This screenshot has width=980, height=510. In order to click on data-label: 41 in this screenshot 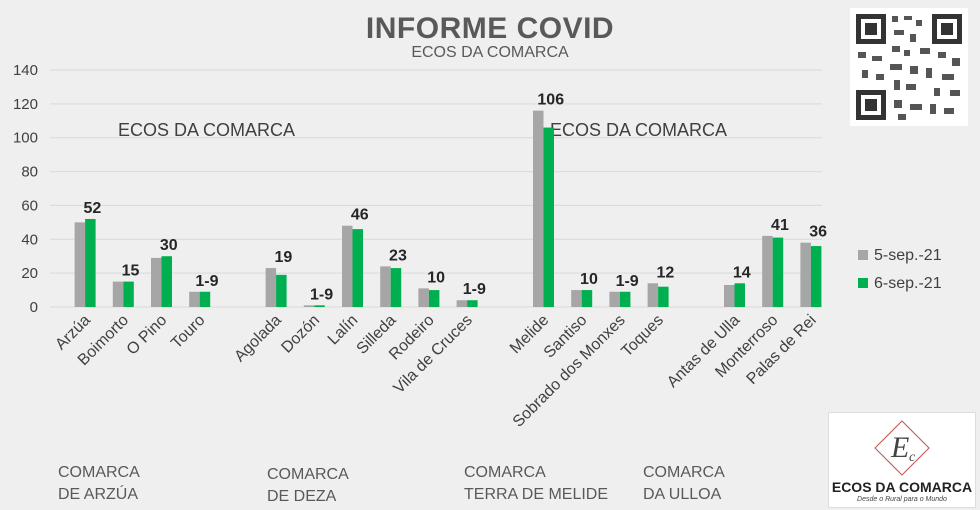, I will do `click(780, 225)`.